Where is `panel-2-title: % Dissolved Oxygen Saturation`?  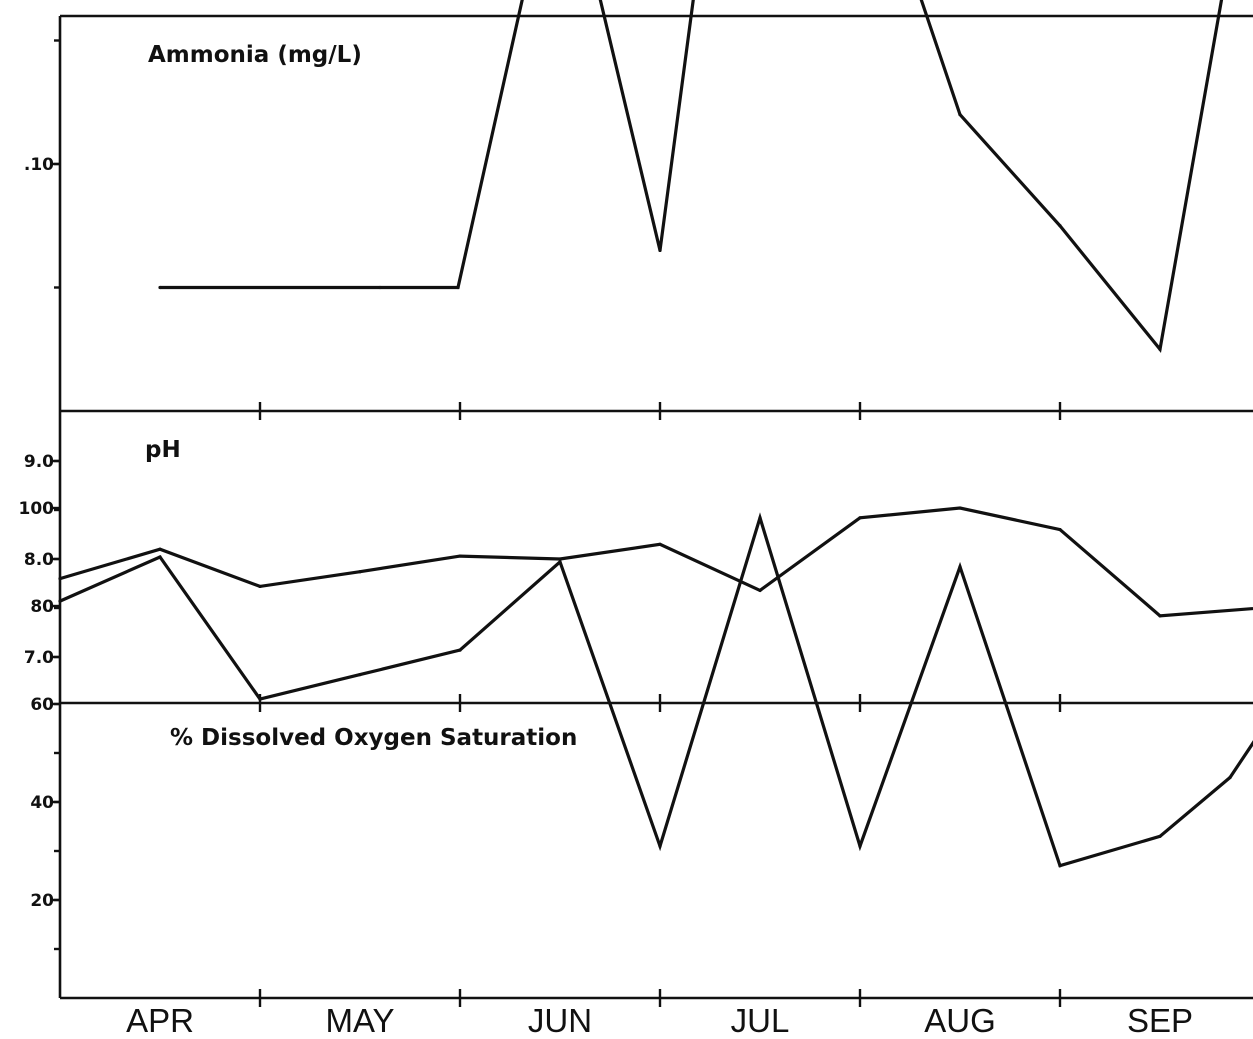 panel-2-title: % Dissolved Oxygen Saturation is located at coordinates (373, 738).